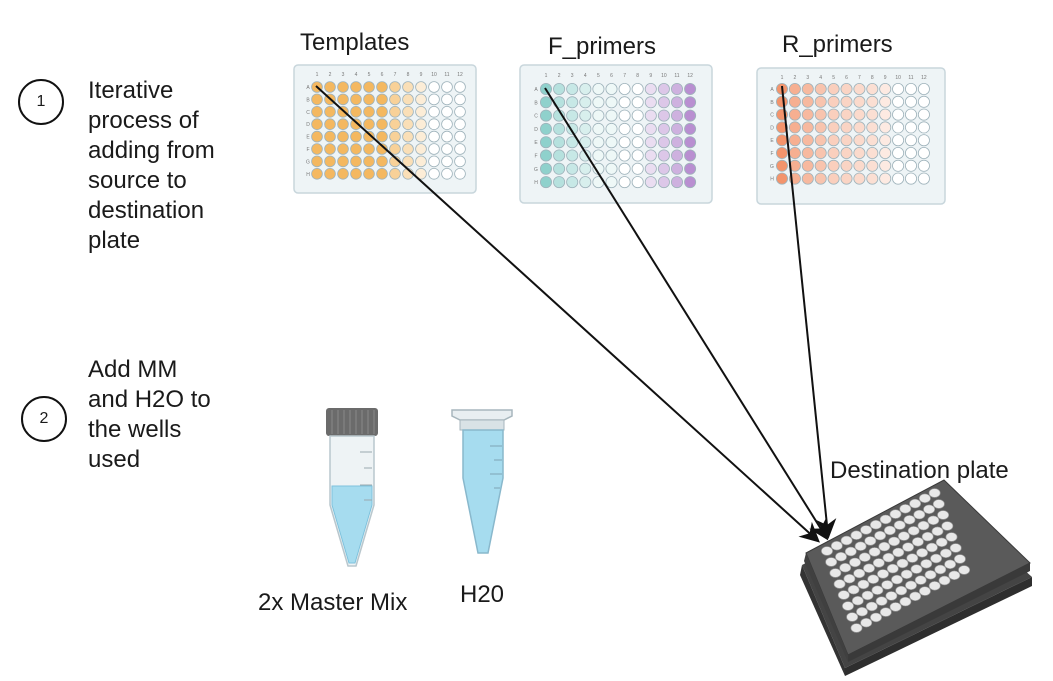 The image size is (1053, 681). Describe the element at coordinates (535, 157) in the screenshot. I see `row-letter: F` at that location.